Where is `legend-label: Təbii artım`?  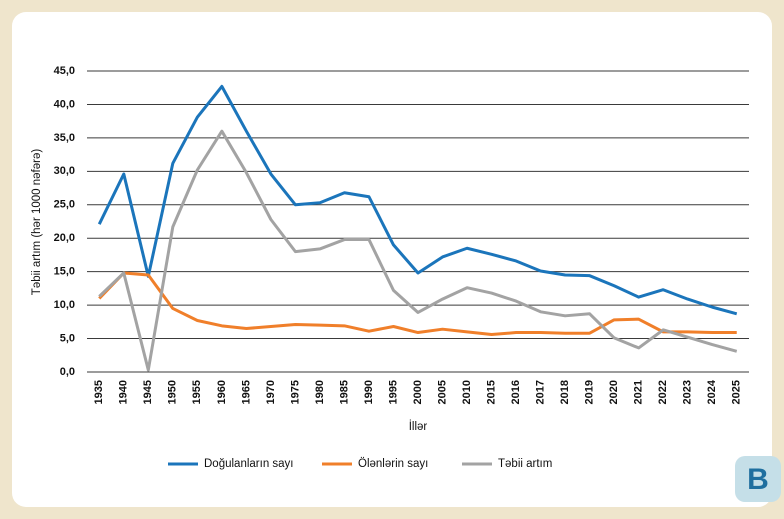
legend-label: Təbii artım is located at coordinates (525, 464).